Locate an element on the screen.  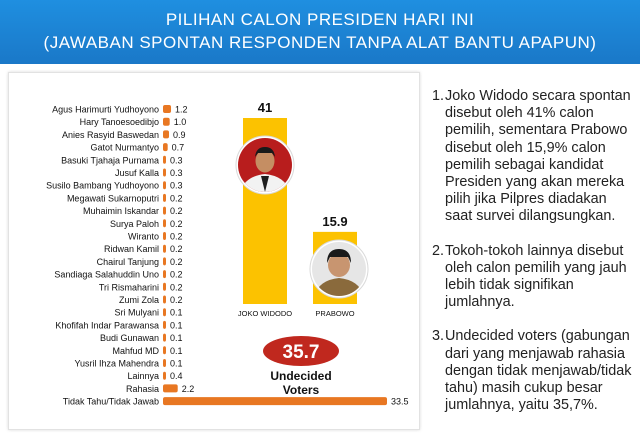
undecided-value: 35.7 is located at coordinates (301, 352).